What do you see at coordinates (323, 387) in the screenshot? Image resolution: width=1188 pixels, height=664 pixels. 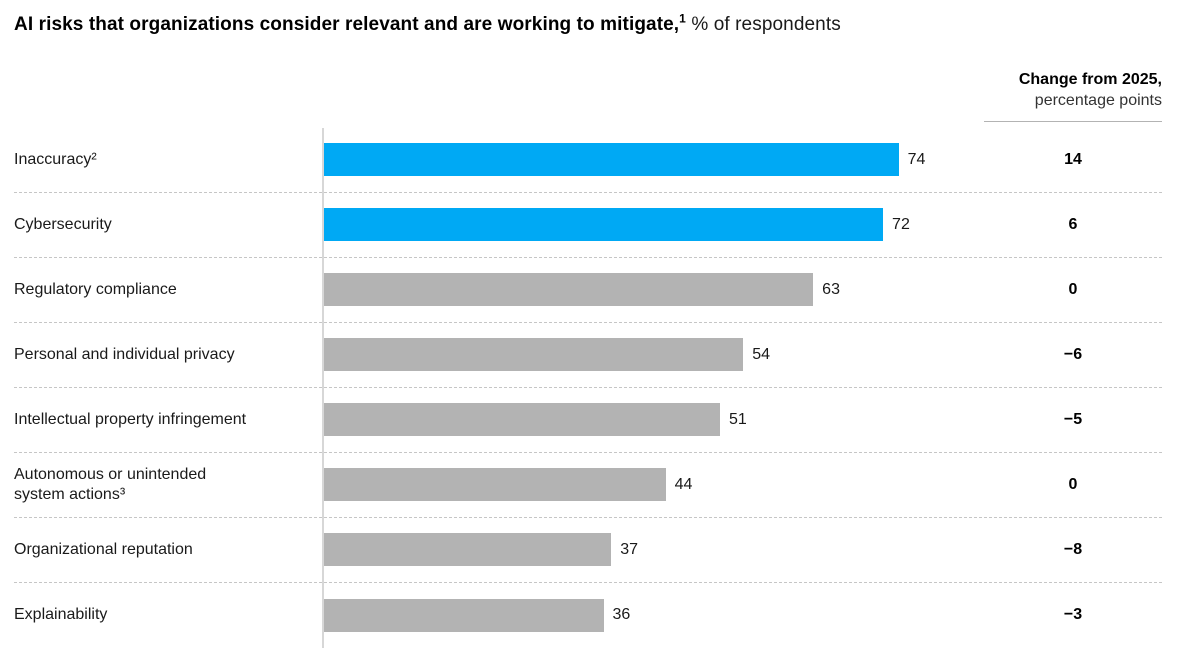 I see `axis-baseline` at bounding box center [323, 387].